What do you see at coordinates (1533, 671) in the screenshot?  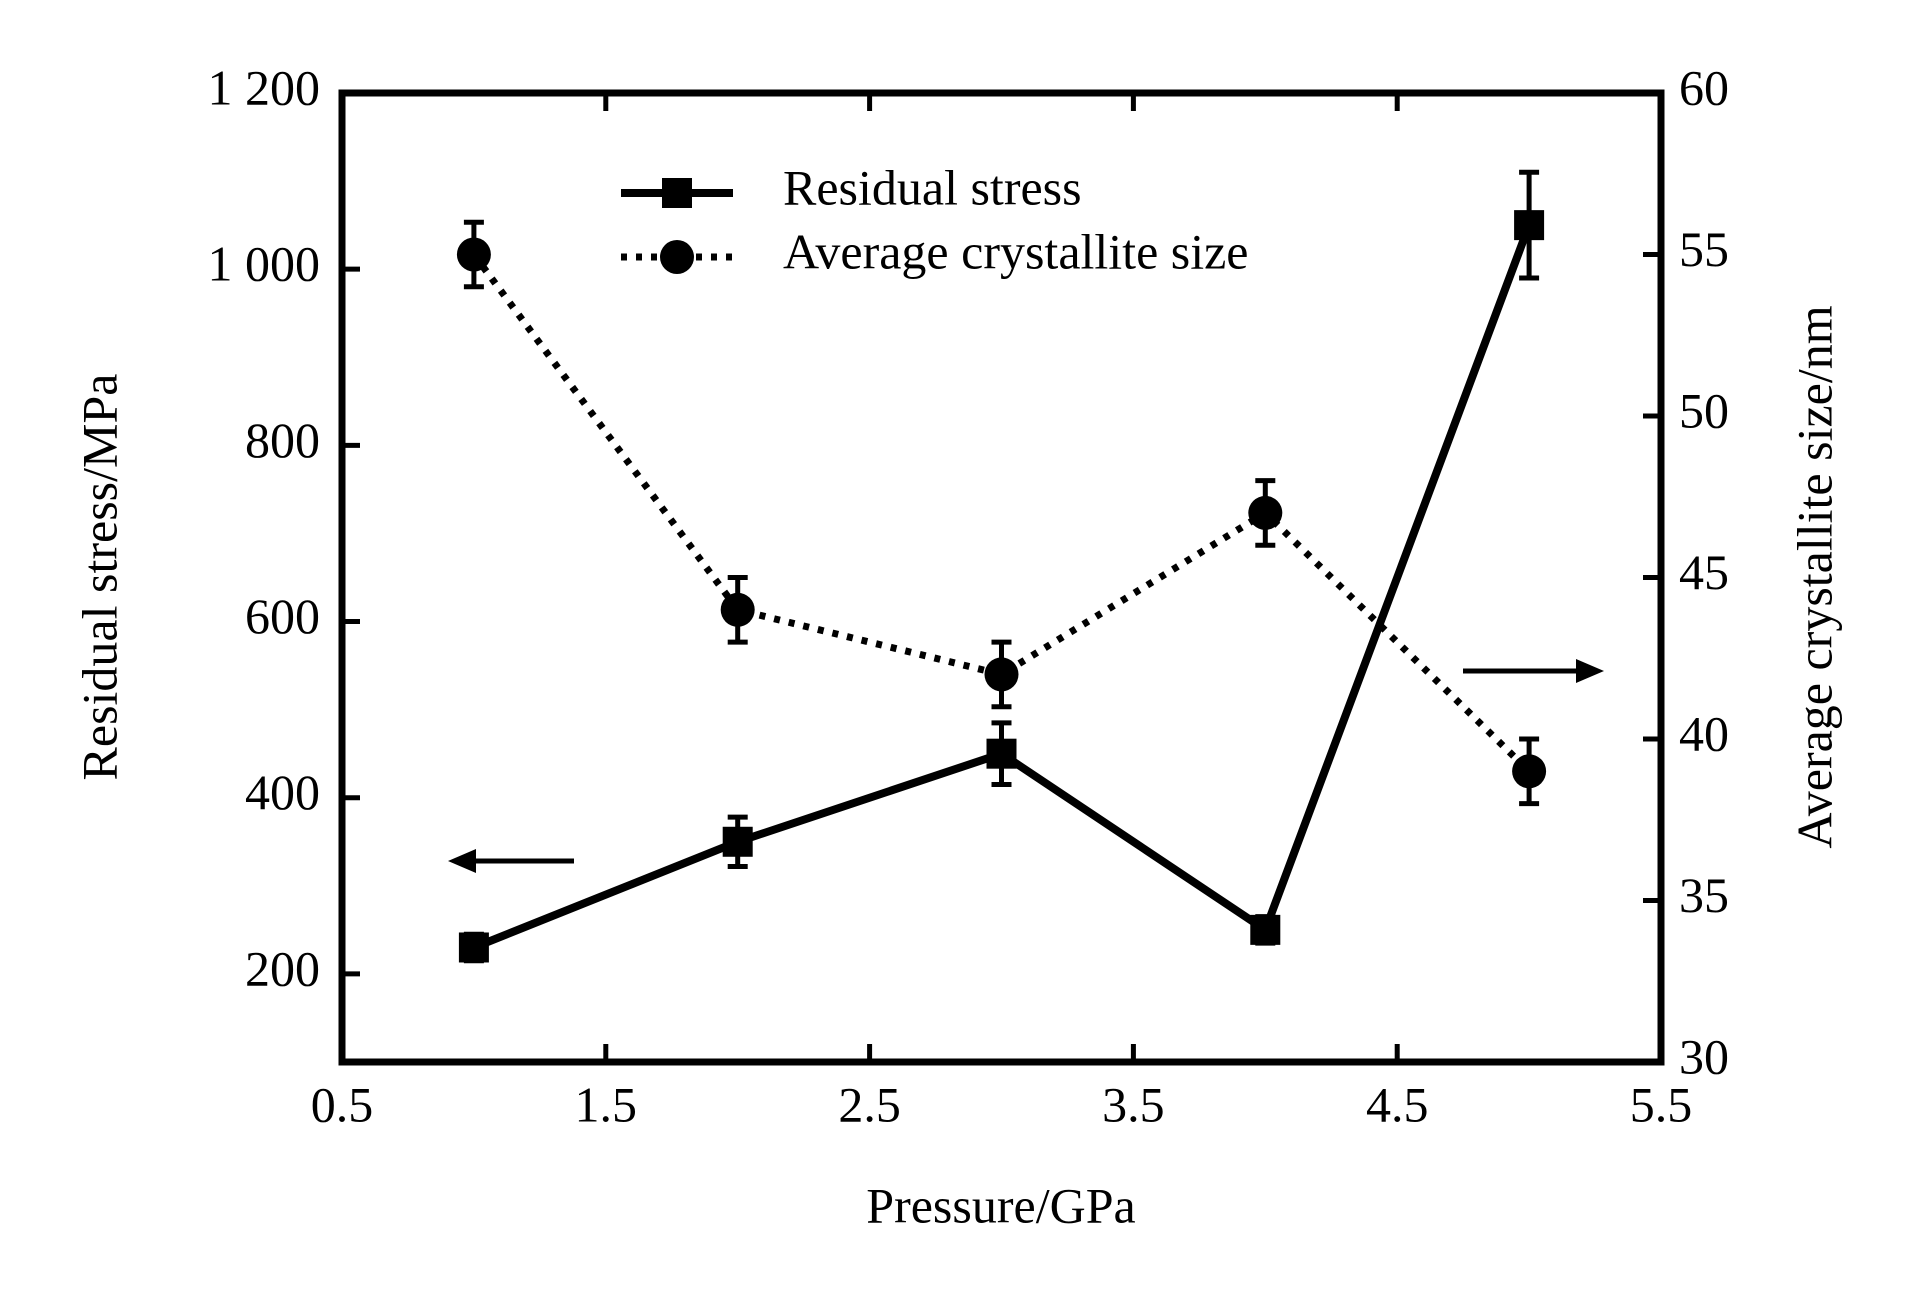 I see `right-arrow` at bounding box center [1533, 671].